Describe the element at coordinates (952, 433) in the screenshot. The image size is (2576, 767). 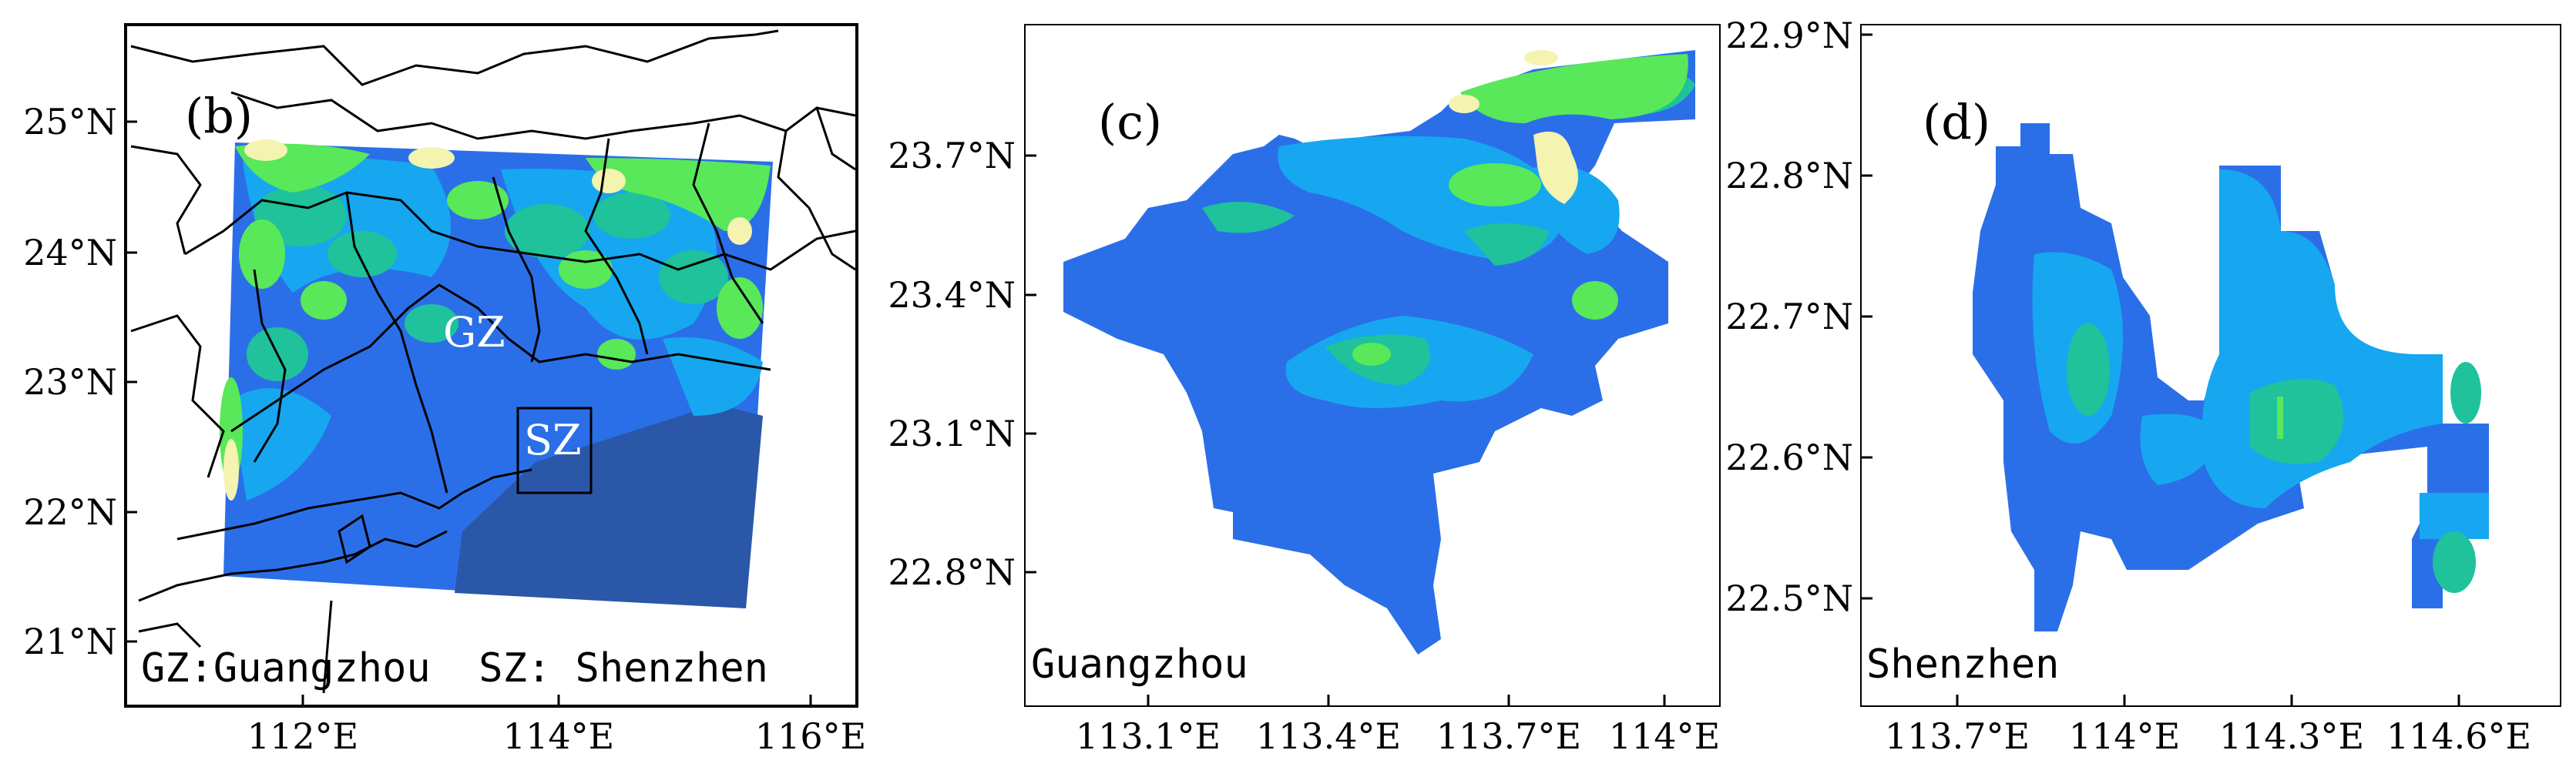
I see `panel-c-y-tick: 23.1°N` at that location.